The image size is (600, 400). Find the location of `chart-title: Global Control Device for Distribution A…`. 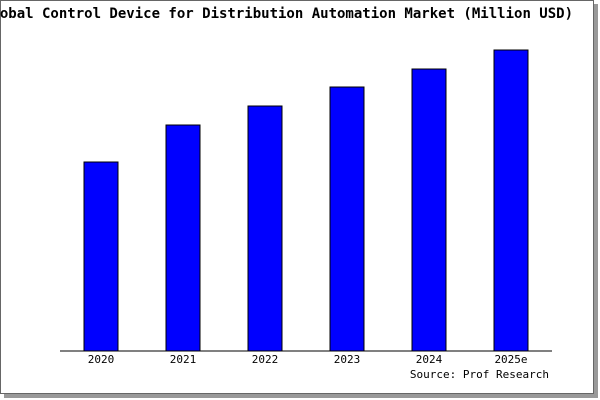

chart-title: Global Control Device for Distribution A… is located at coordinates (286, 14).